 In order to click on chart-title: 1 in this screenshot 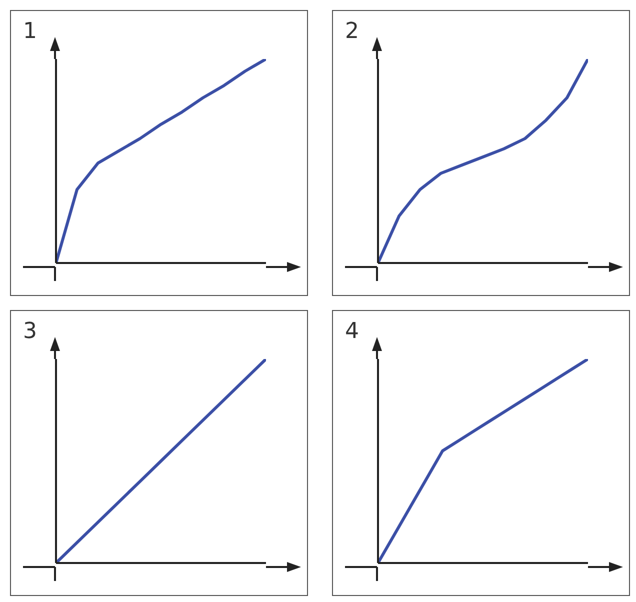, I will do `click(30, 31)`.